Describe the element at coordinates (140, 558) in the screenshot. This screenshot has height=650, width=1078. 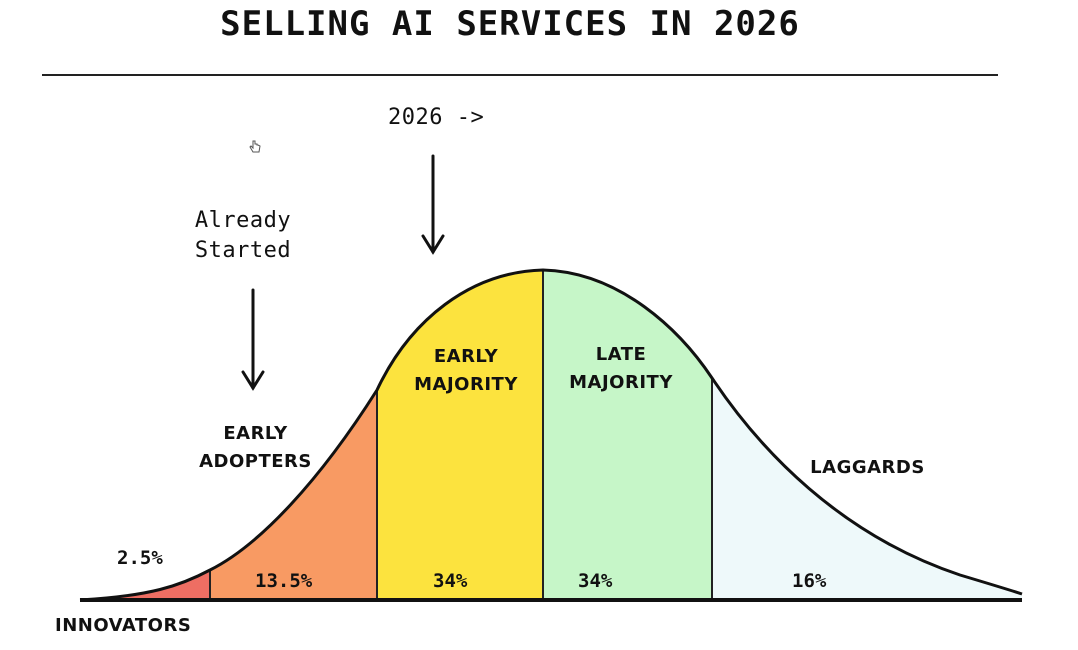
I see `percent-innovators: 2.5%` at that location.